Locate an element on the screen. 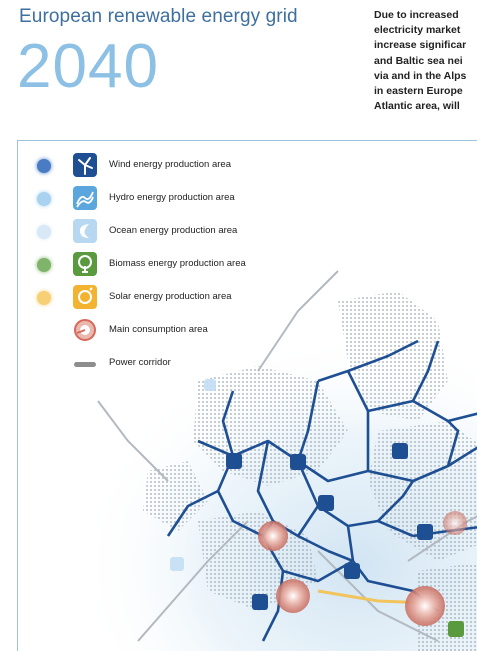  ocean-wave-icon is located at coordinates (85, 231).